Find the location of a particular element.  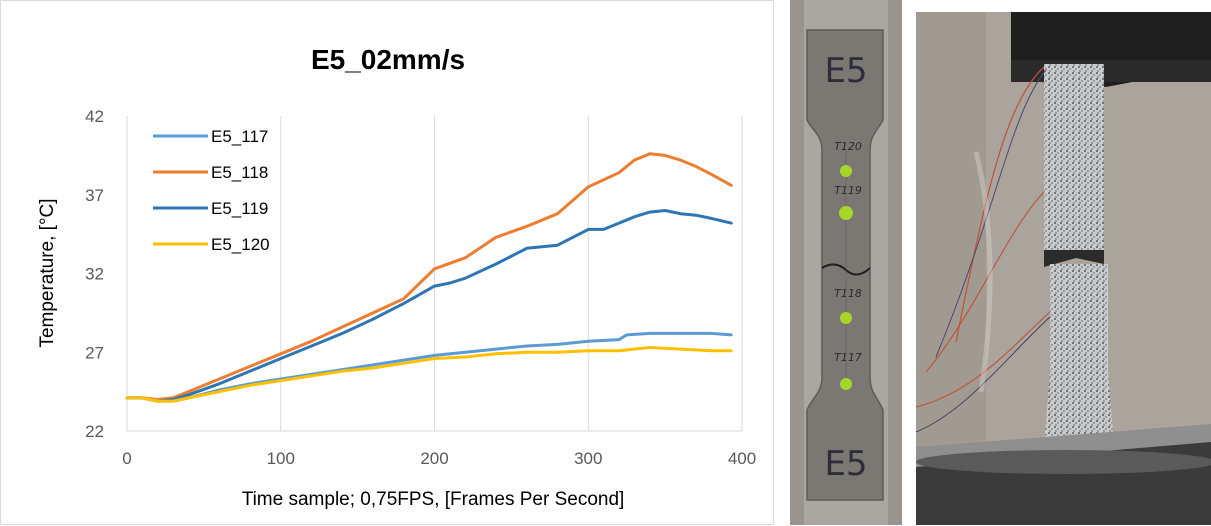

legend-label: E5_120 is located at coordinates (240, 244).